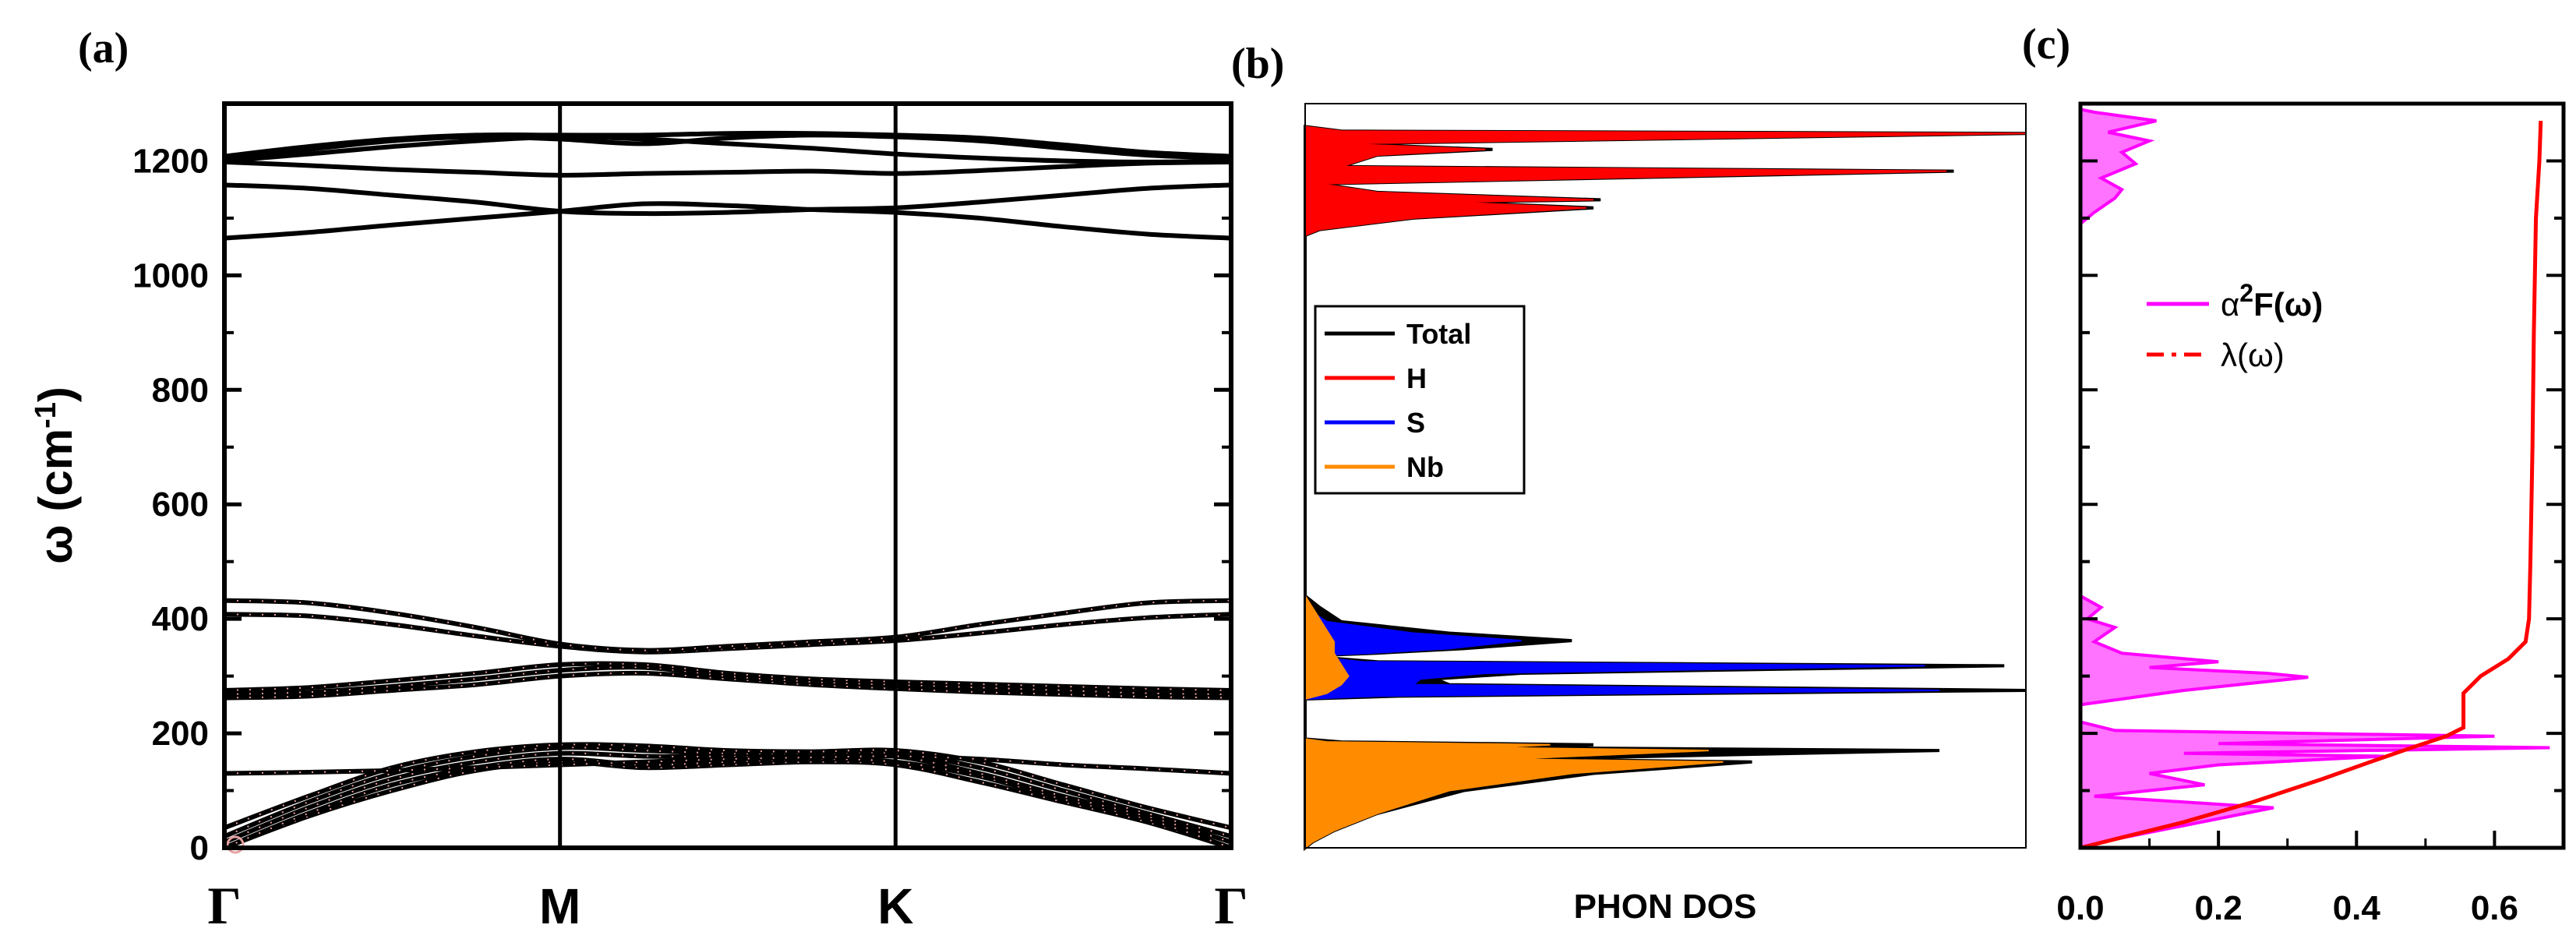 The width and height of the screenshot is (2576, 946). I want to click on panel-c-frame, so click(2322, 475).